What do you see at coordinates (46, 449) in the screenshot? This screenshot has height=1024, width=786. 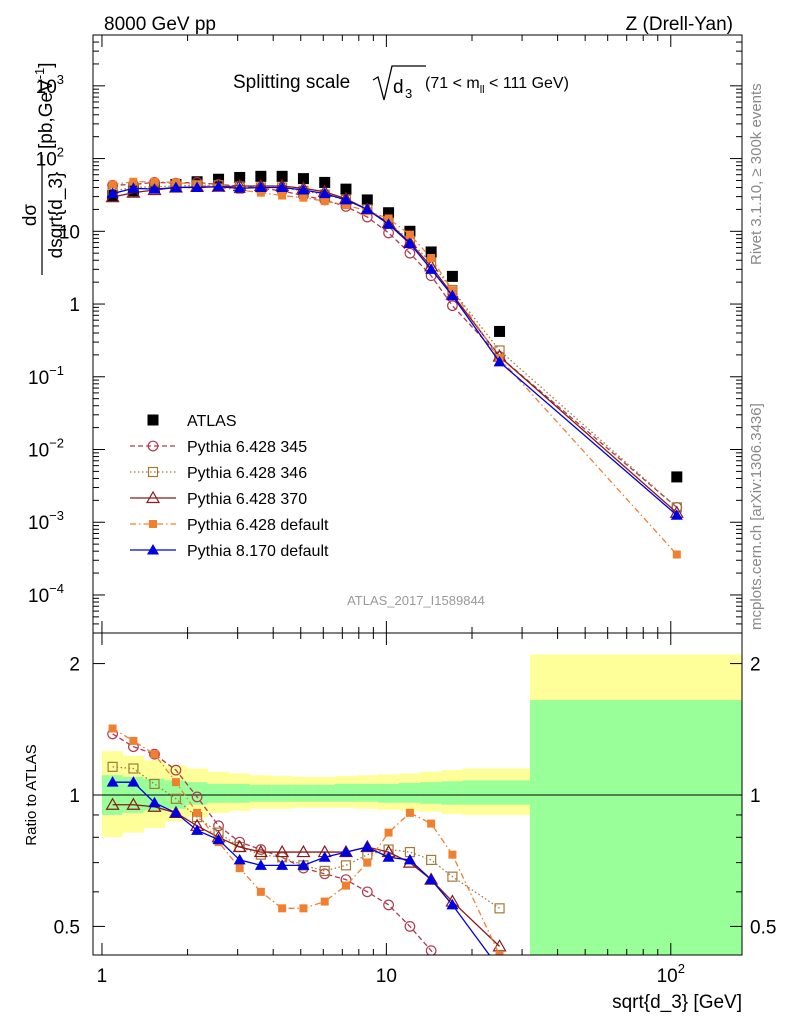 I see `main-y-tick-label: 10⁻²` at bounding box center [46, 449].